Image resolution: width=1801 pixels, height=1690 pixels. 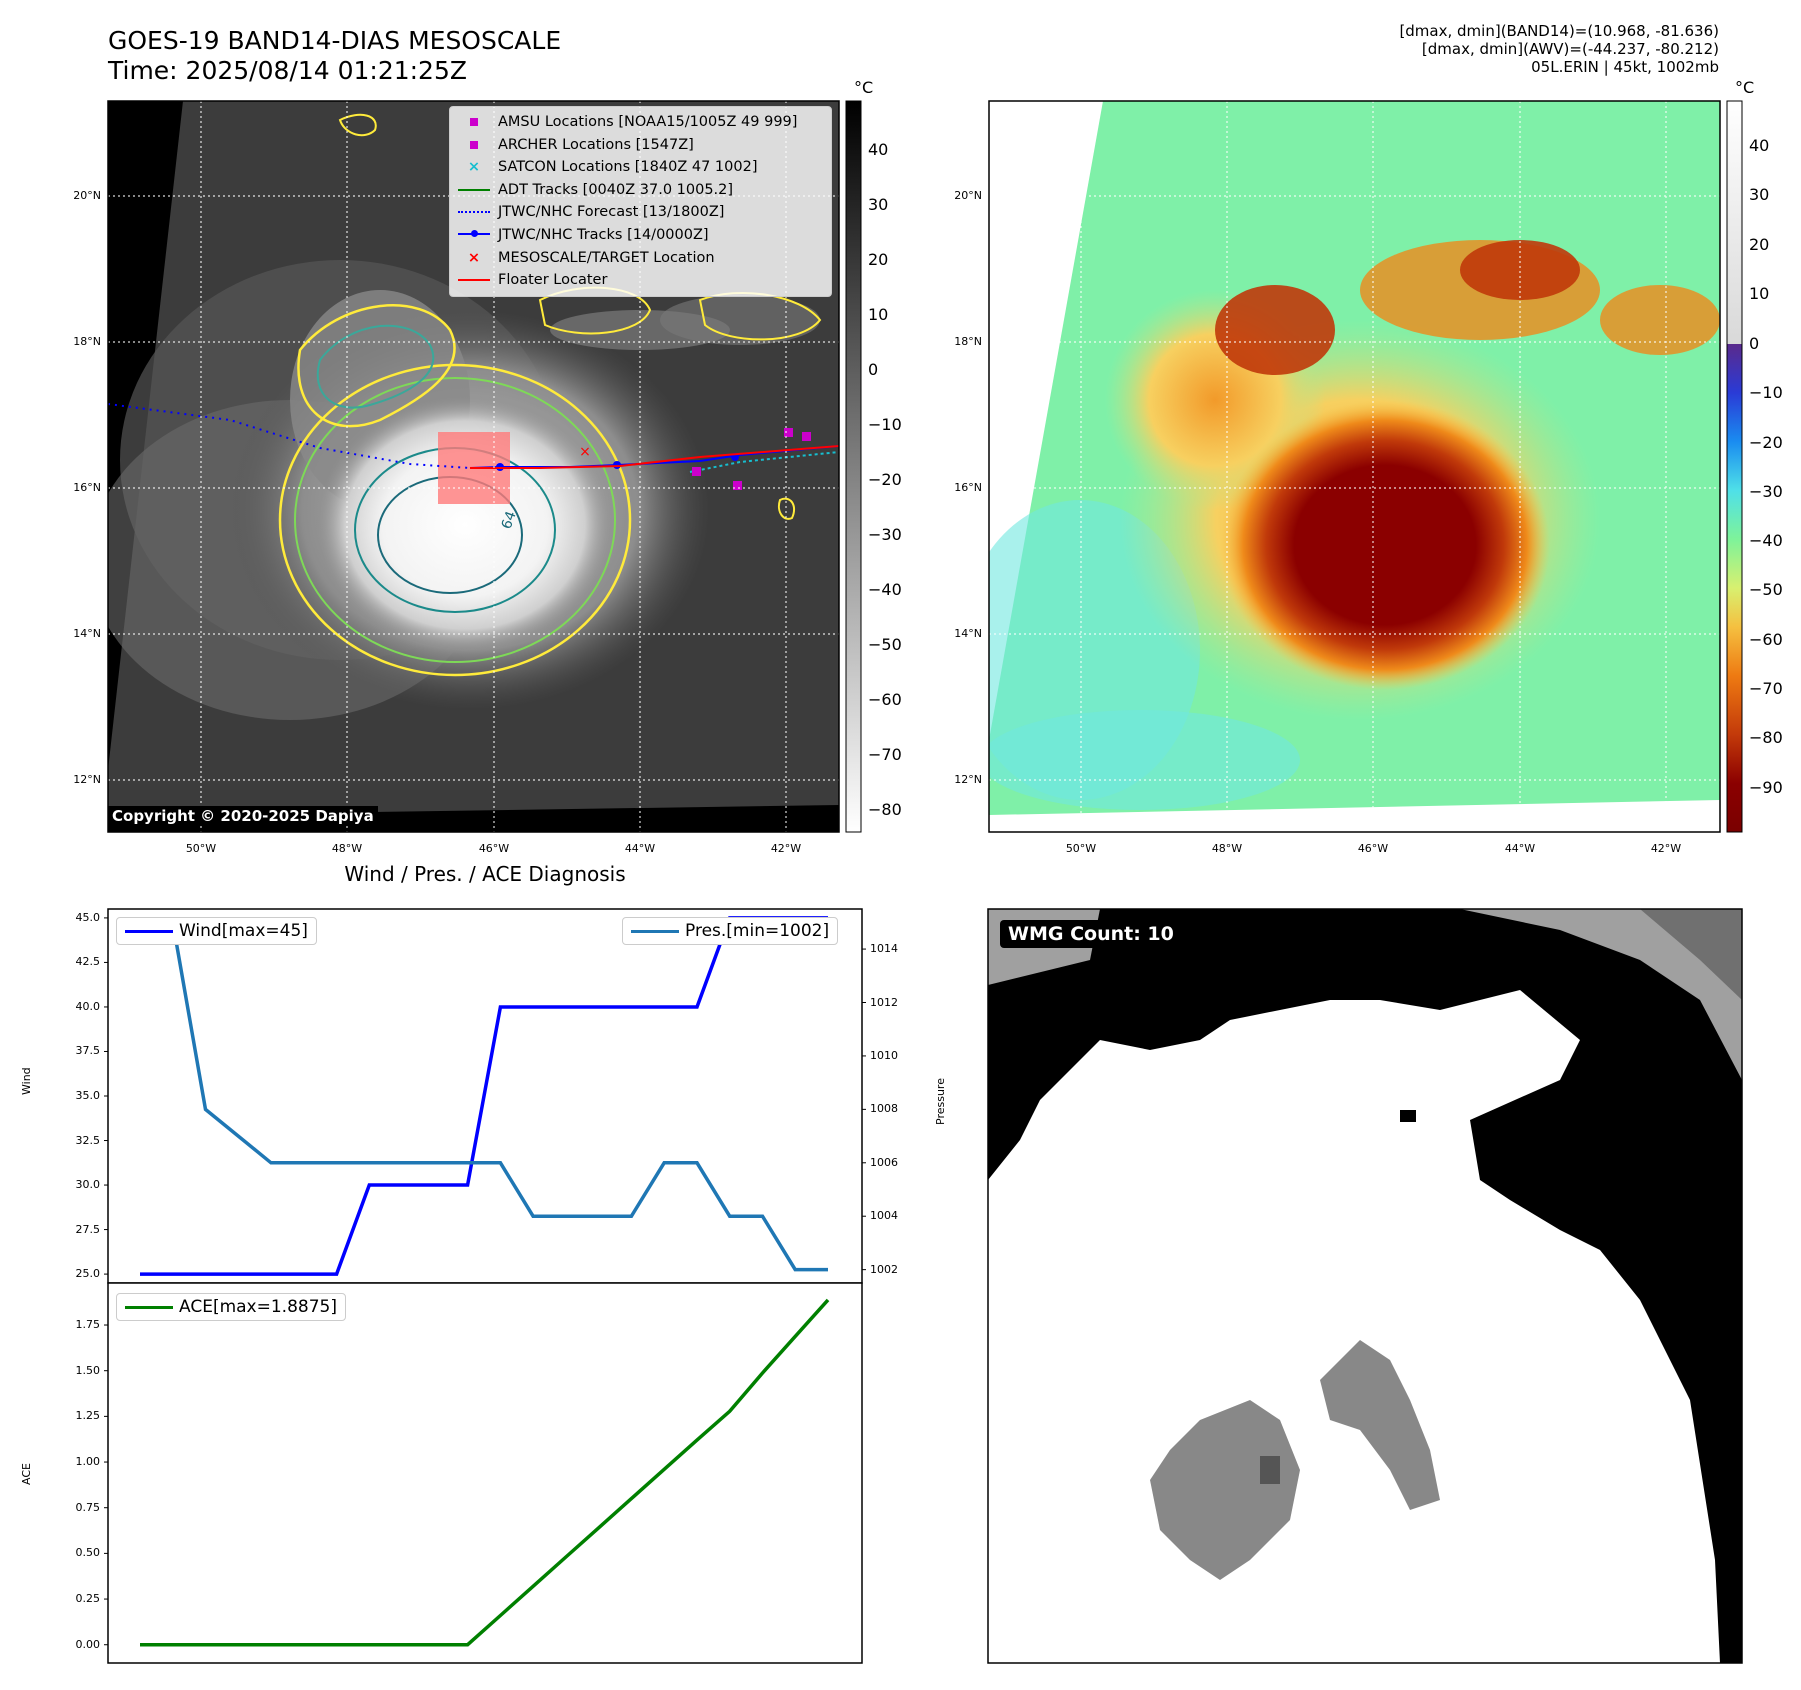 What do you see at coordinates (88, 1006) in the screenshot?
I see `wind-tick-label: 40.0` at bounding box center [88, 1006].